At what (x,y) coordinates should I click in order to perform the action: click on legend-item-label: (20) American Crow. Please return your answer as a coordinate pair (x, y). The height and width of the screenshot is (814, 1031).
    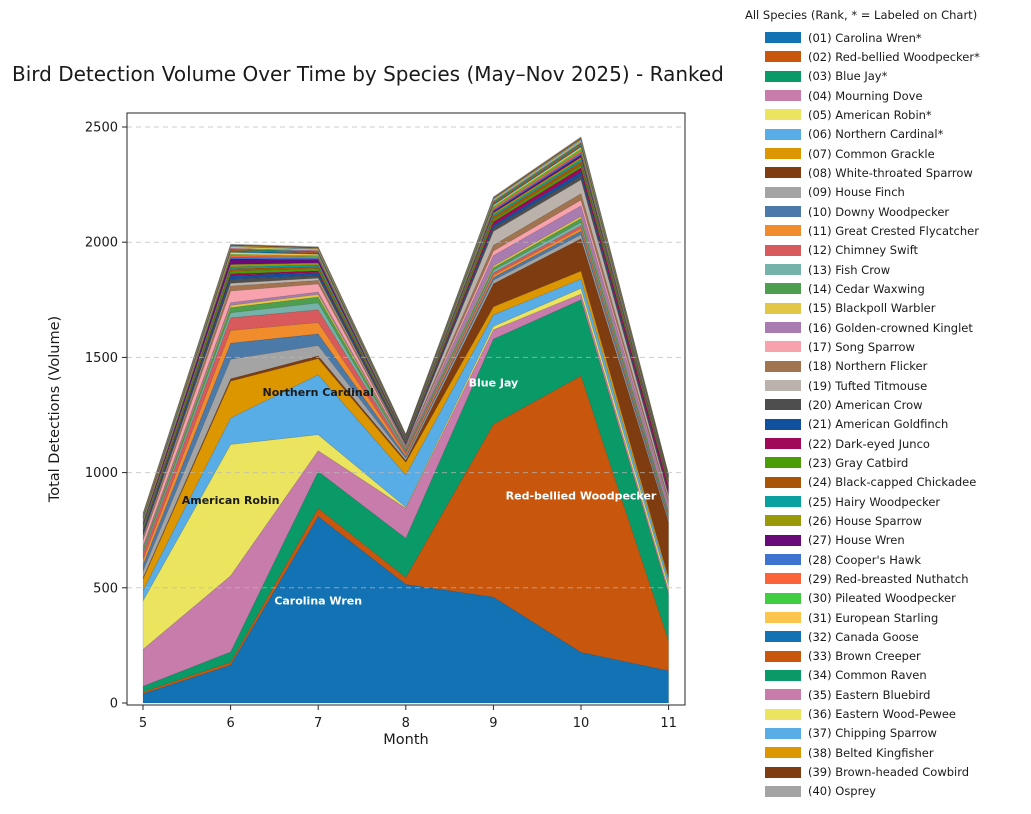
    Looking at the image, I should click on (865, 404).